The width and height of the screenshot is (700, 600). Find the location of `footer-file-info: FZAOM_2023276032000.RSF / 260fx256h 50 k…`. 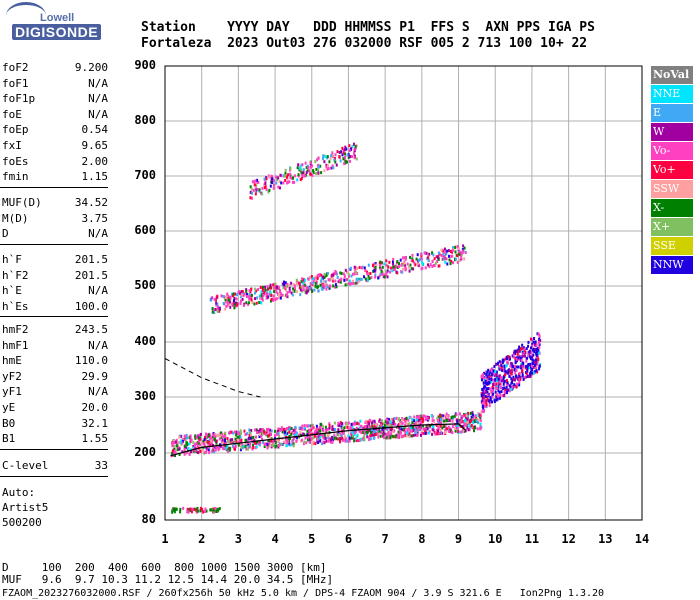

footer-file-info: FZAOM_2023276032000.RSF / 260fx256h 50 k… is located at coordinates (303, 593).